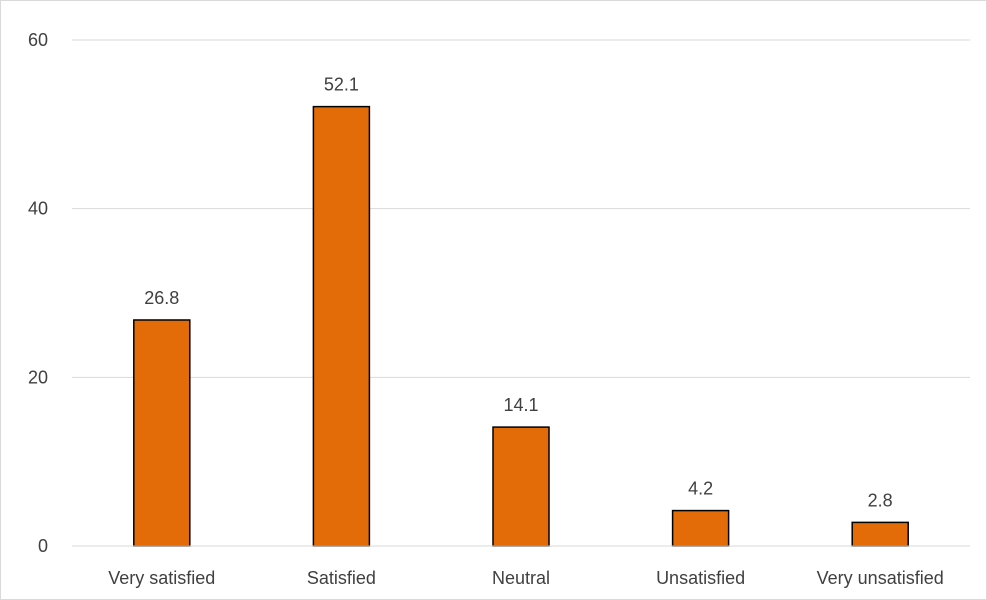 The image size is (987, 600). I want to click on bar-value-label: 4.2, so click(700, 489).